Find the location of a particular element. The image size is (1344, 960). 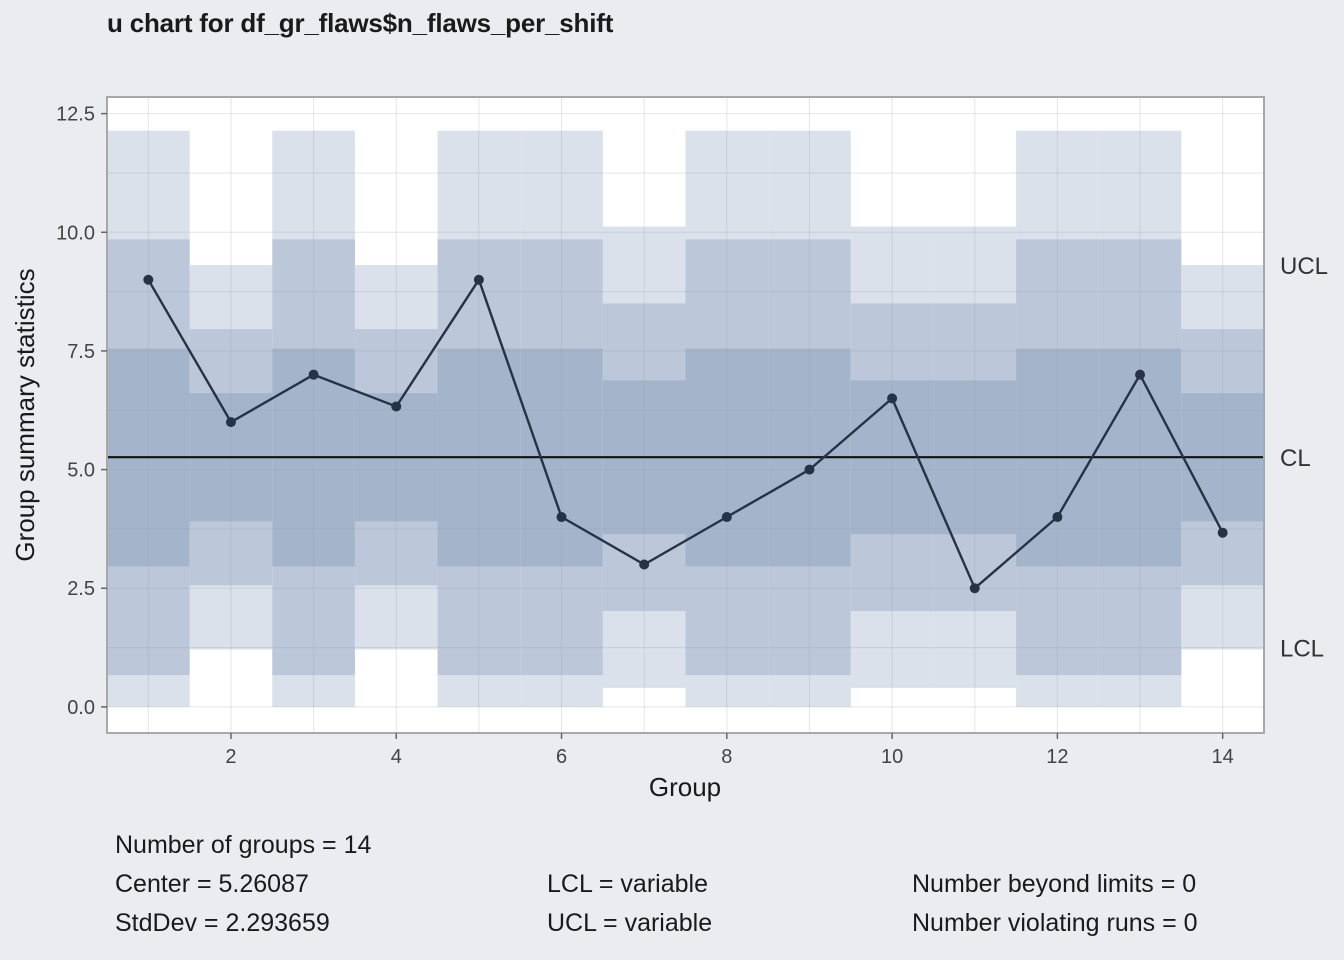

x-tick-label: 4 is located at coordinates (396, 757).